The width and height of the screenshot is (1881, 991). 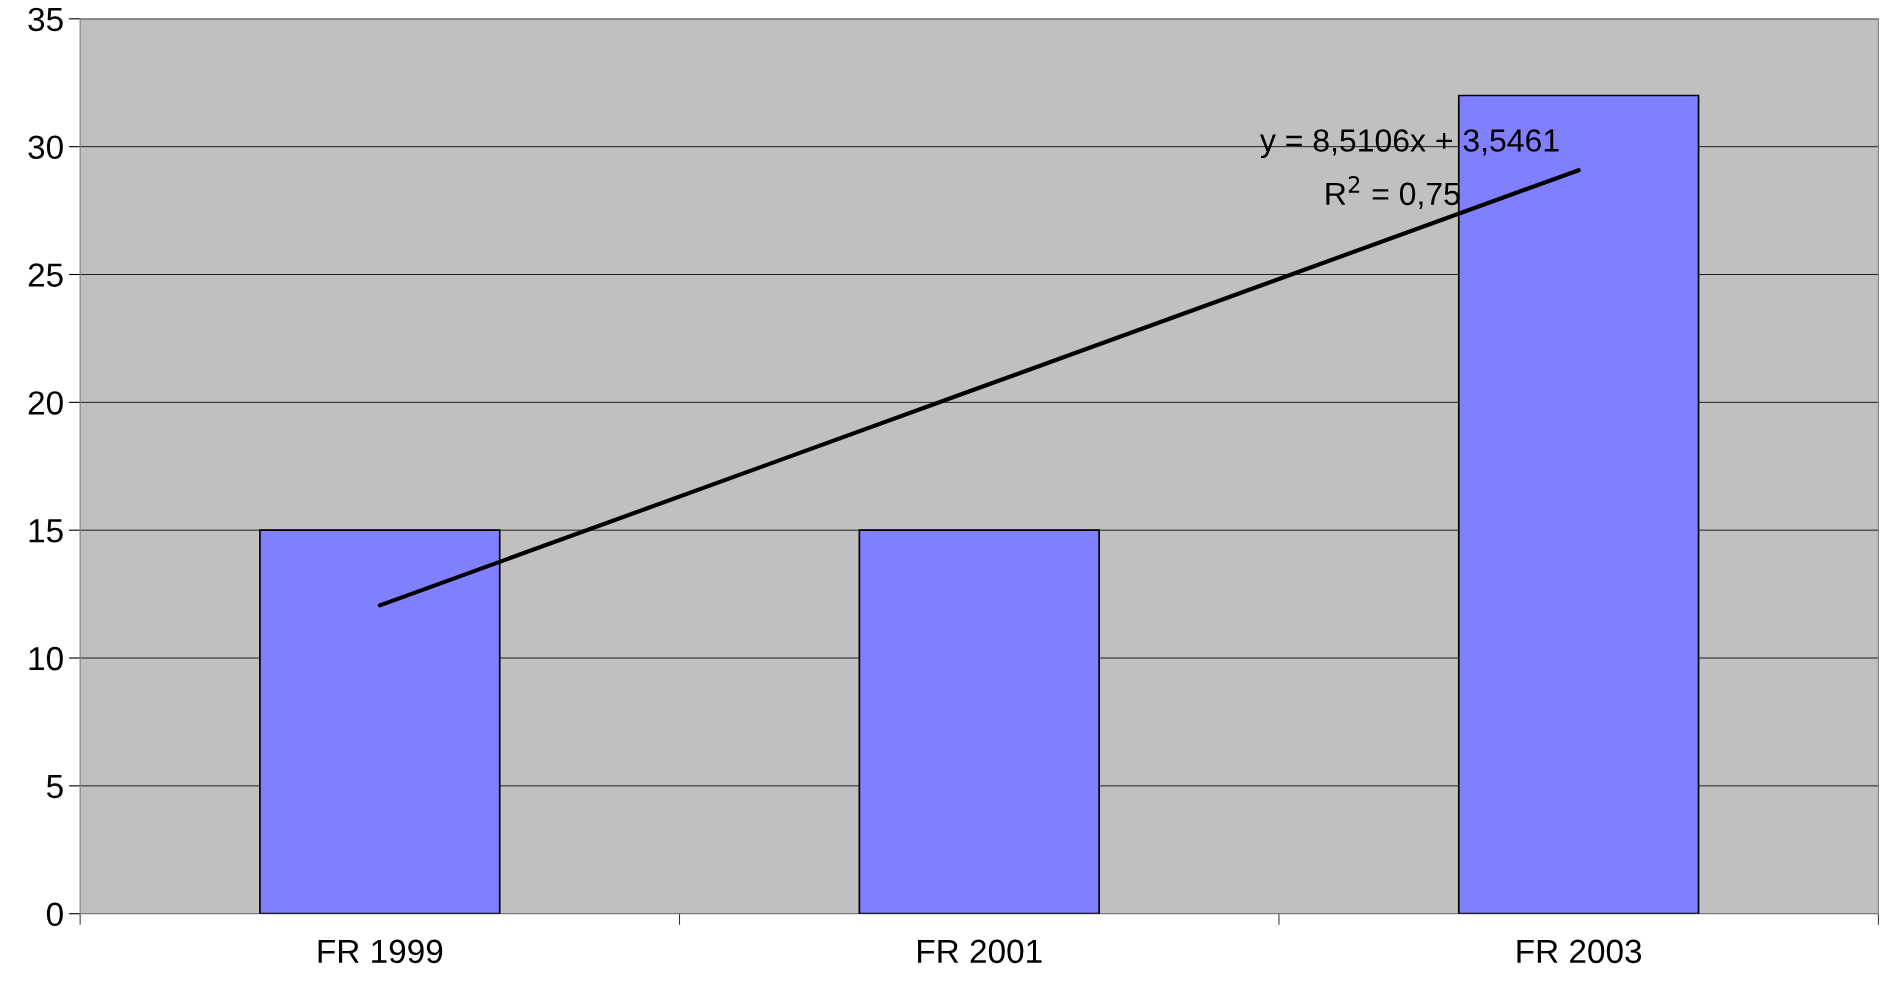 What do you see at coordinates (46, 658) in the screenshot?
I see `y-tick-label: 10` at bounding box center [46, 658].